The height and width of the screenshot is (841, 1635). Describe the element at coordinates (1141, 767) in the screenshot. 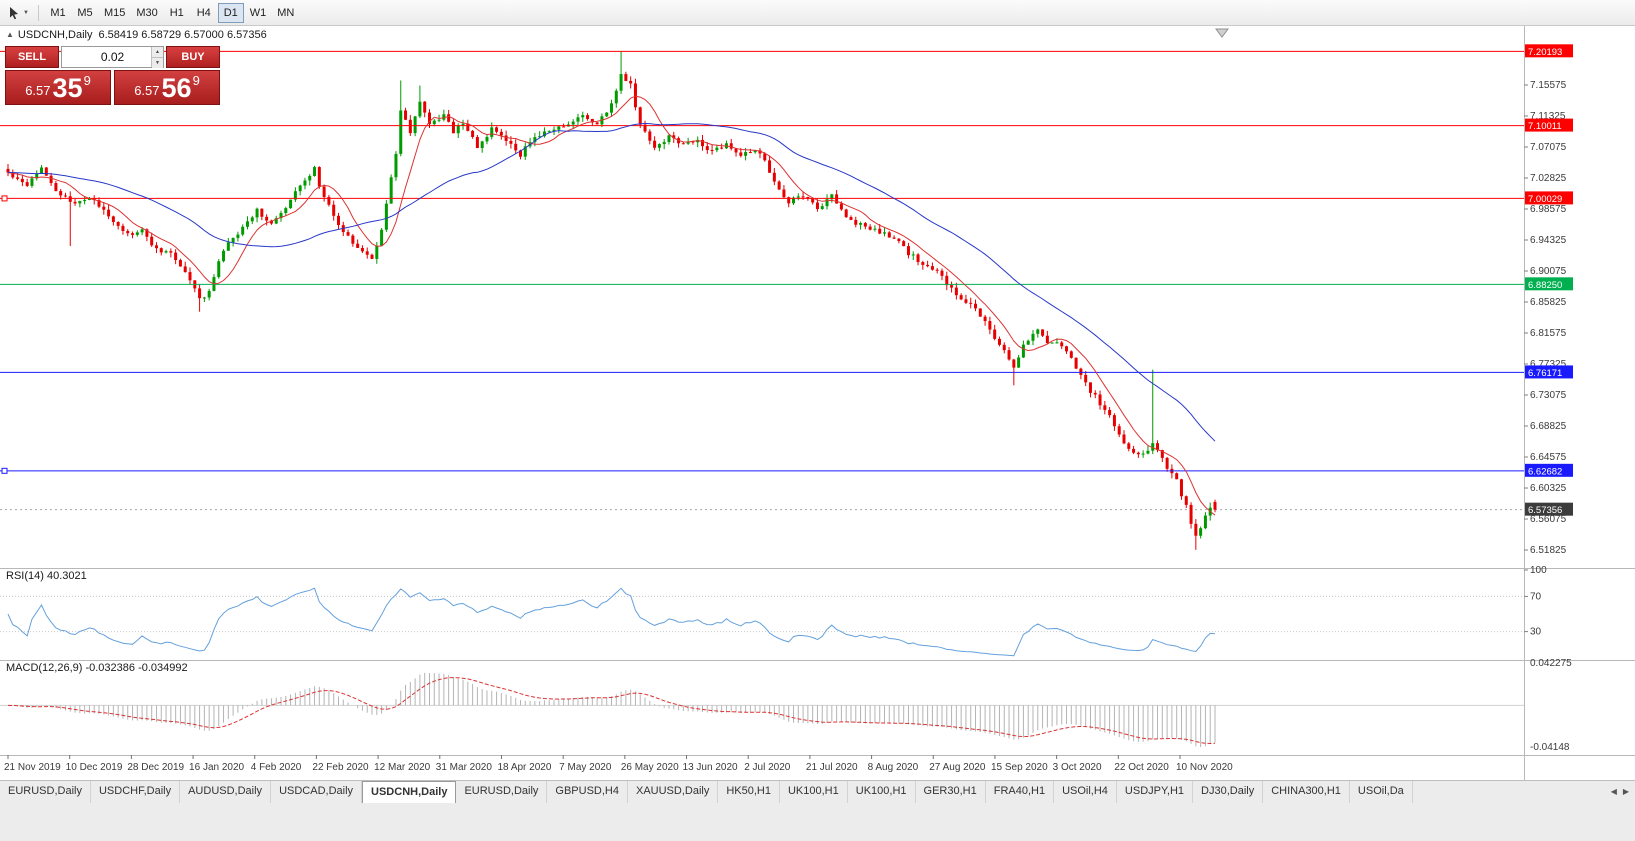

I see `svg-text: 22 Oct 2020` at that location.